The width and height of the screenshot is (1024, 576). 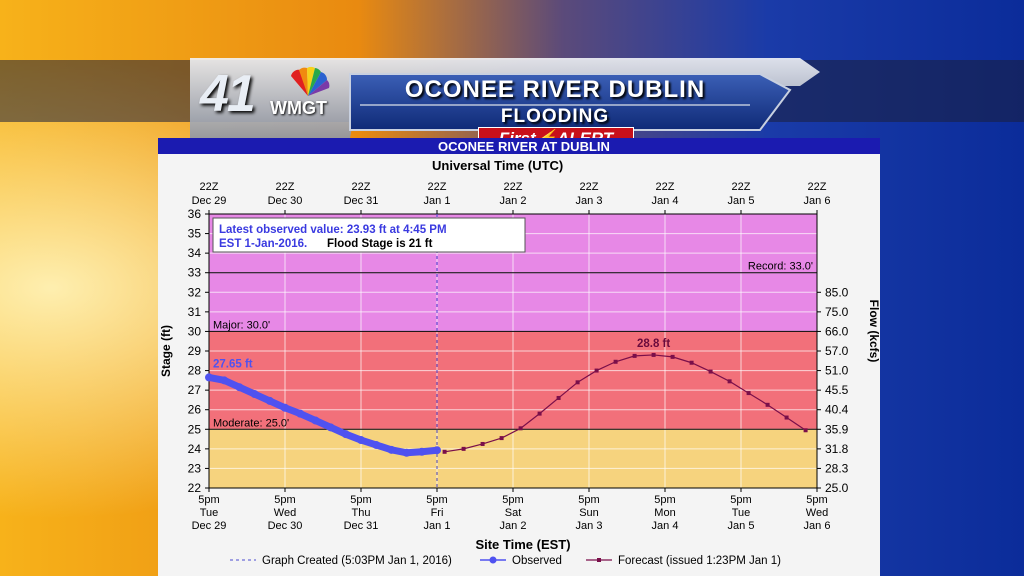 What do you see at coordinates (251, 423) in the screenshot?
I see `threshold-label: Moderate: 25.0'` at bounding box center [251, 423].